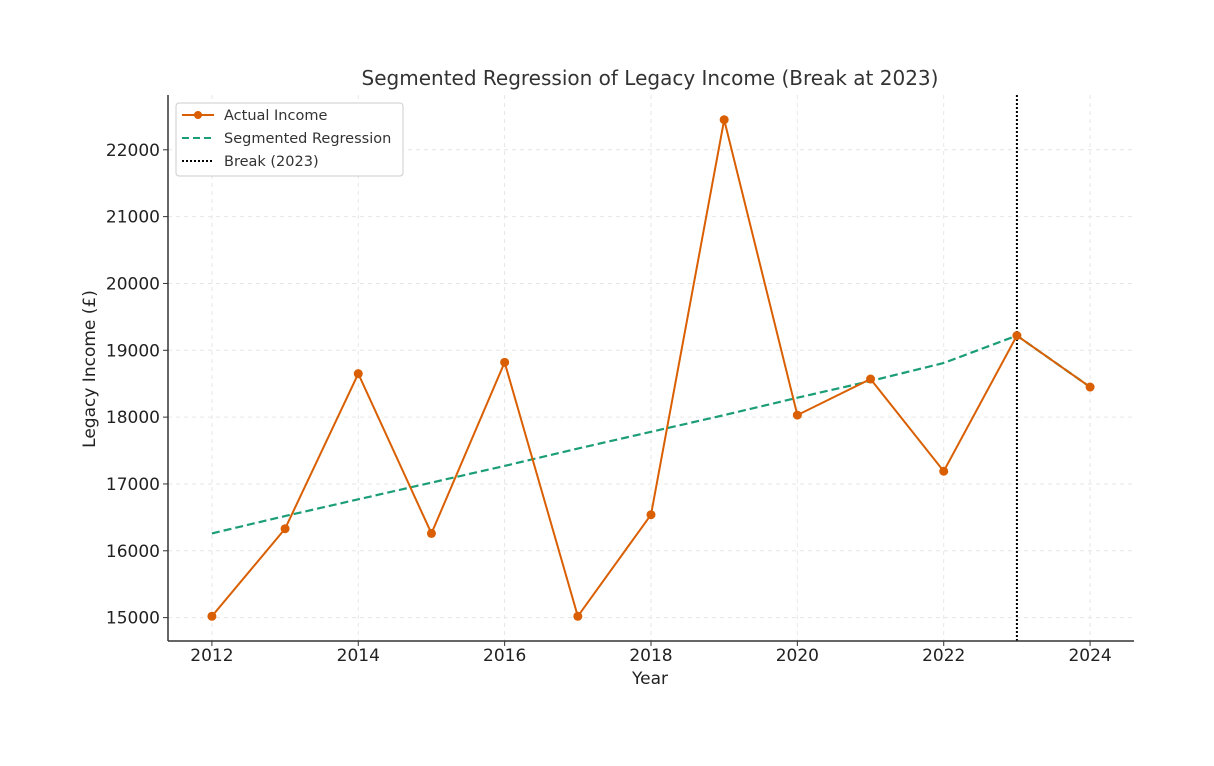  What do you see at coordinates (275, 116) in the screenshot?
I see `legend-label-actual: Actual Income` at bounding box center [275, 116].